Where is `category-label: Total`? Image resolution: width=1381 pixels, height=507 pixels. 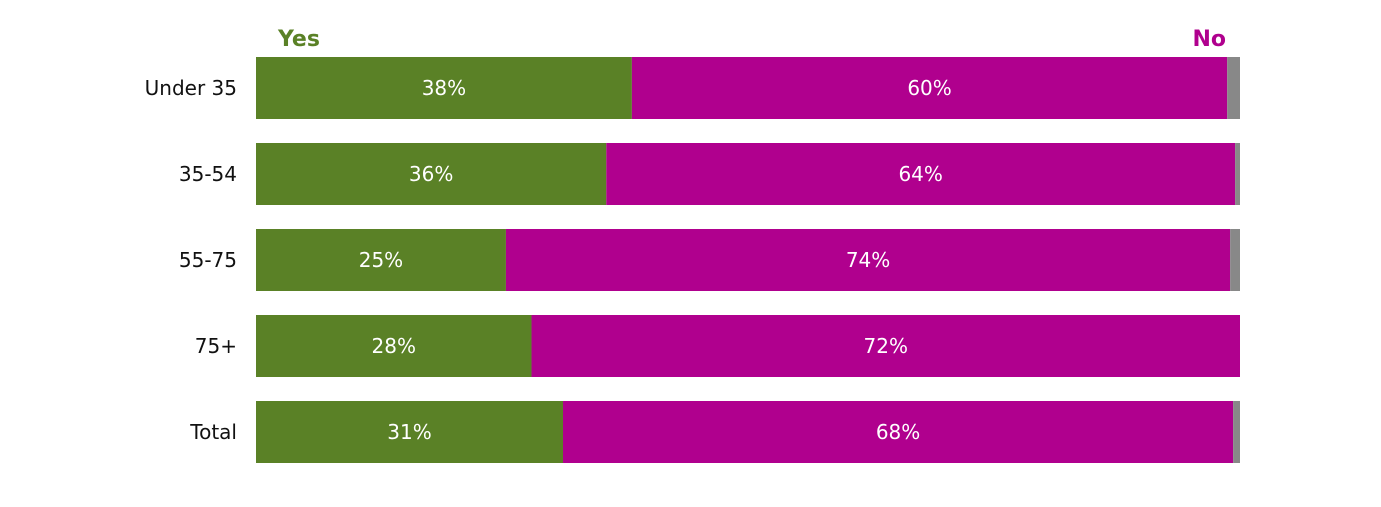 category-label: Total is located at coordinates (213, 432).